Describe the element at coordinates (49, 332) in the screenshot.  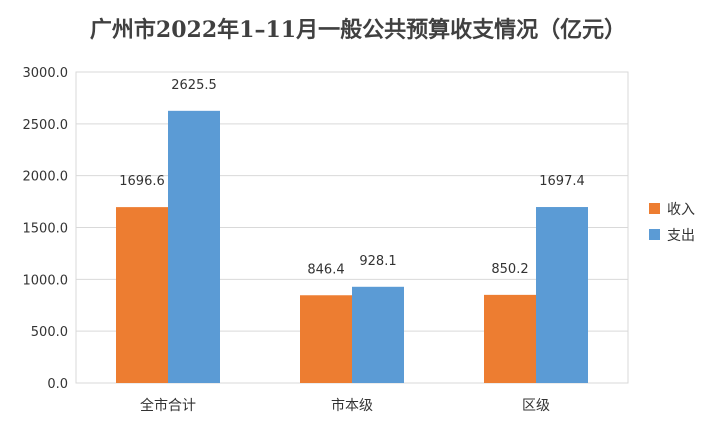
I see `y-tick-label: 500.0` at that location.